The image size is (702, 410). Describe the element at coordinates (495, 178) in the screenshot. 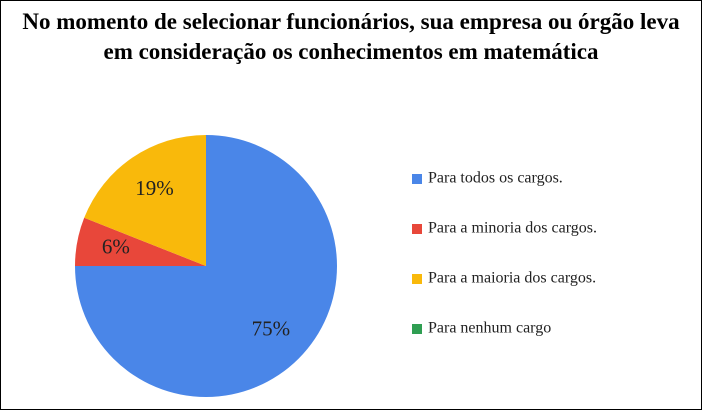

I see `legend-label: Para todos os cargos.` at that location.